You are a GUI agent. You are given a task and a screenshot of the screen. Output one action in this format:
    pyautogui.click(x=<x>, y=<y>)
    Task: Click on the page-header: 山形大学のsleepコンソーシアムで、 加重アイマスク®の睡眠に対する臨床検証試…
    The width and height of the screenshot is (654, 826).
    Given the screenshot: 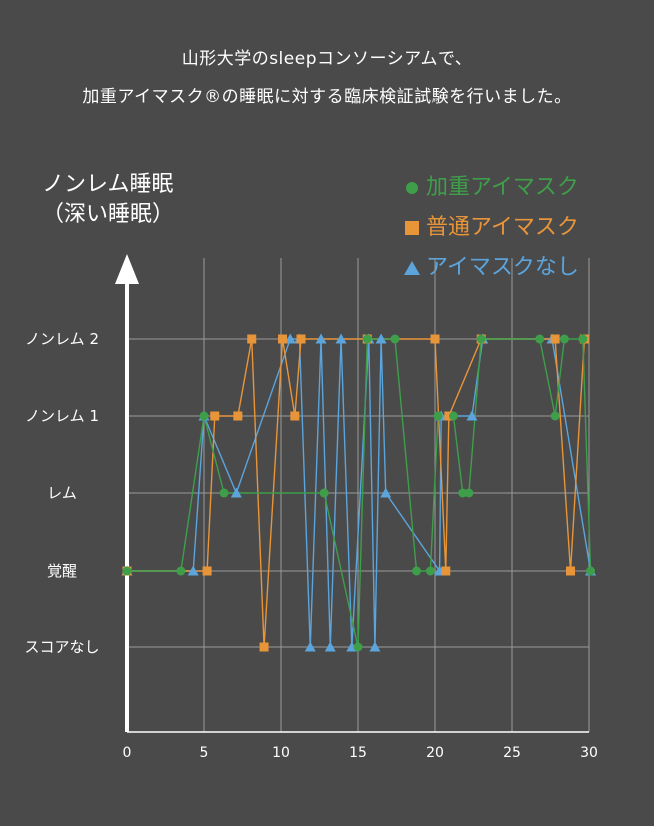 What is the action you would take?
    pyautogui.click(x=327, y=78)
    